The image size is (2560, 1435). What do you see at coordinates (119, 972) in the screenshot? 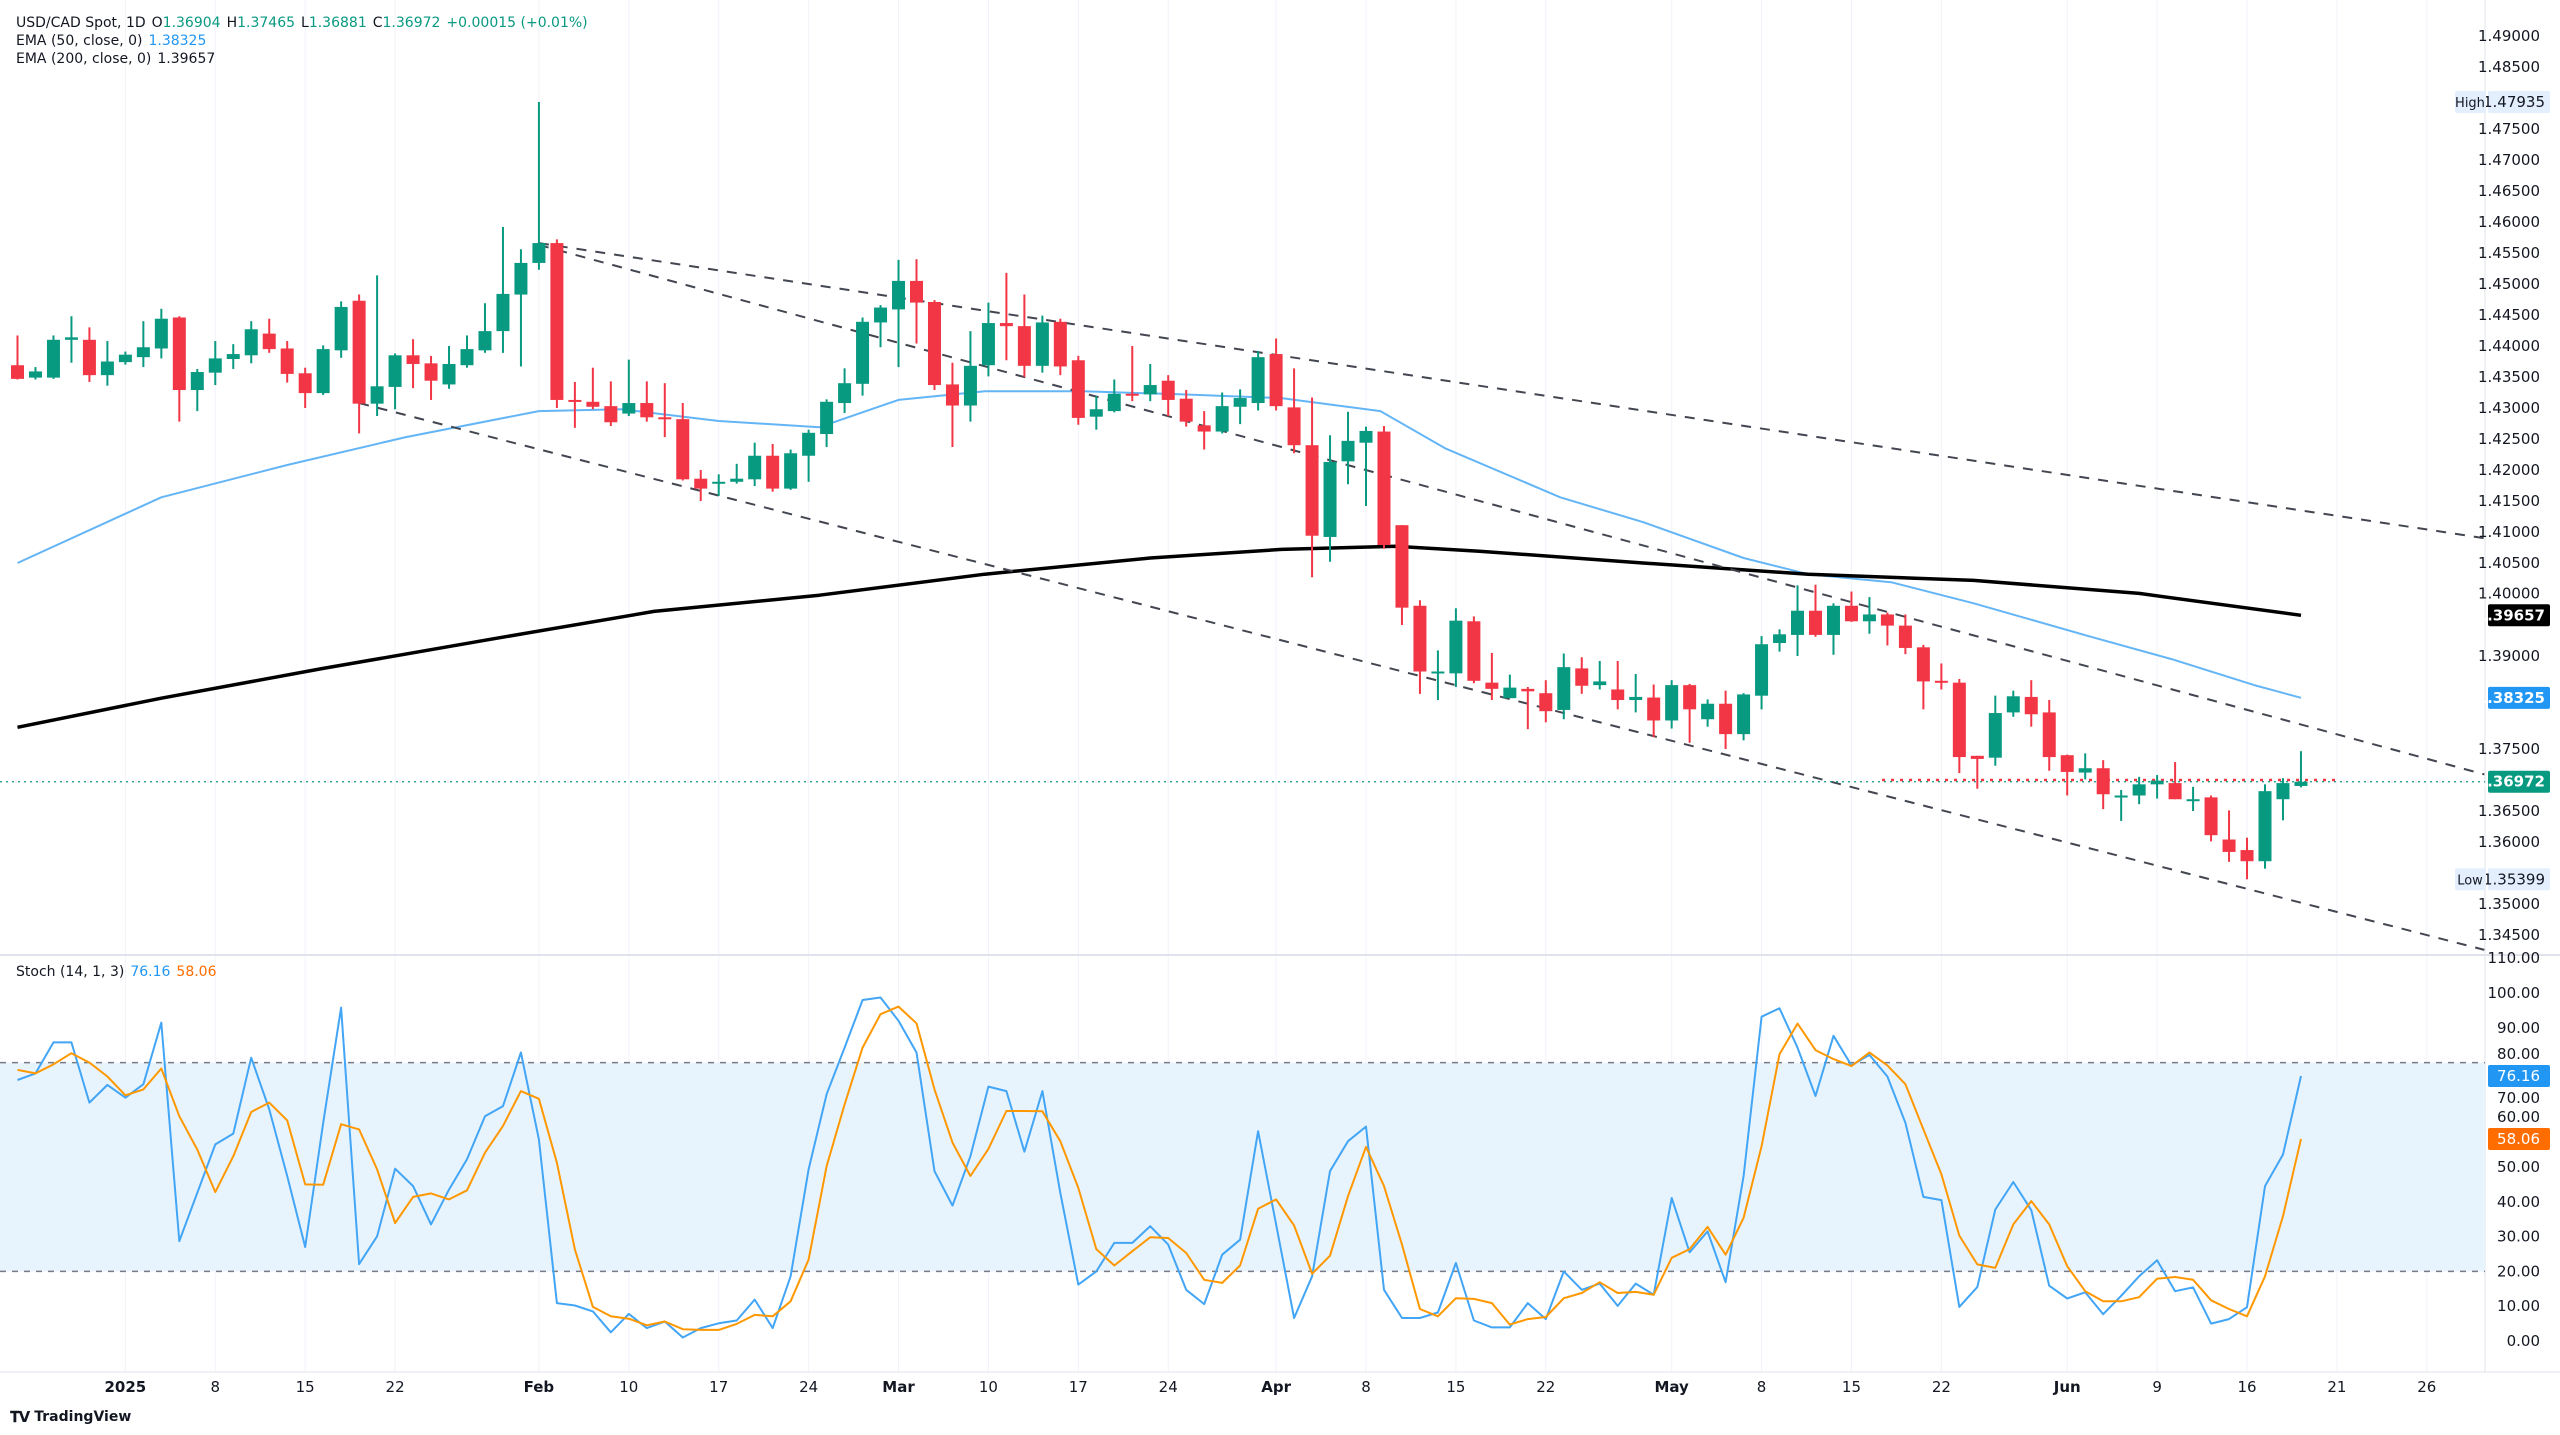
I see `stoch-legend: Stoch (14, 1, 3) 76.16 58.06` at bounding box center [119, 972].